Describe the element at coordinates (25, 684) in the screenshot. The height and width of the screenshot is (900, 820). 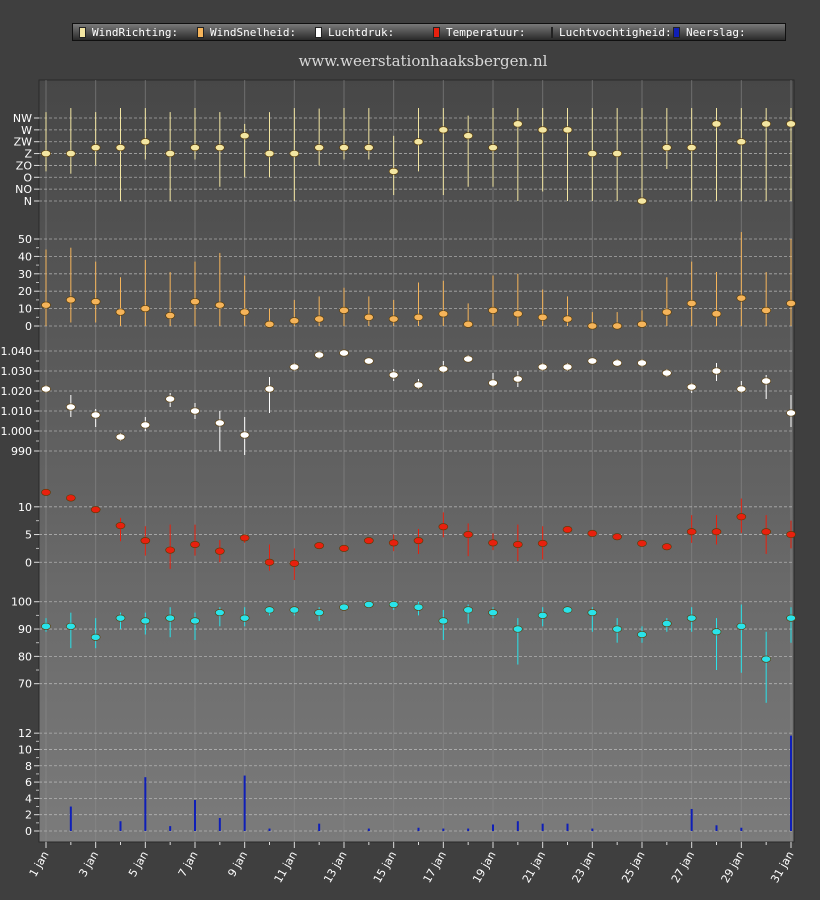
I see `y-tick-label: 70` at that location.